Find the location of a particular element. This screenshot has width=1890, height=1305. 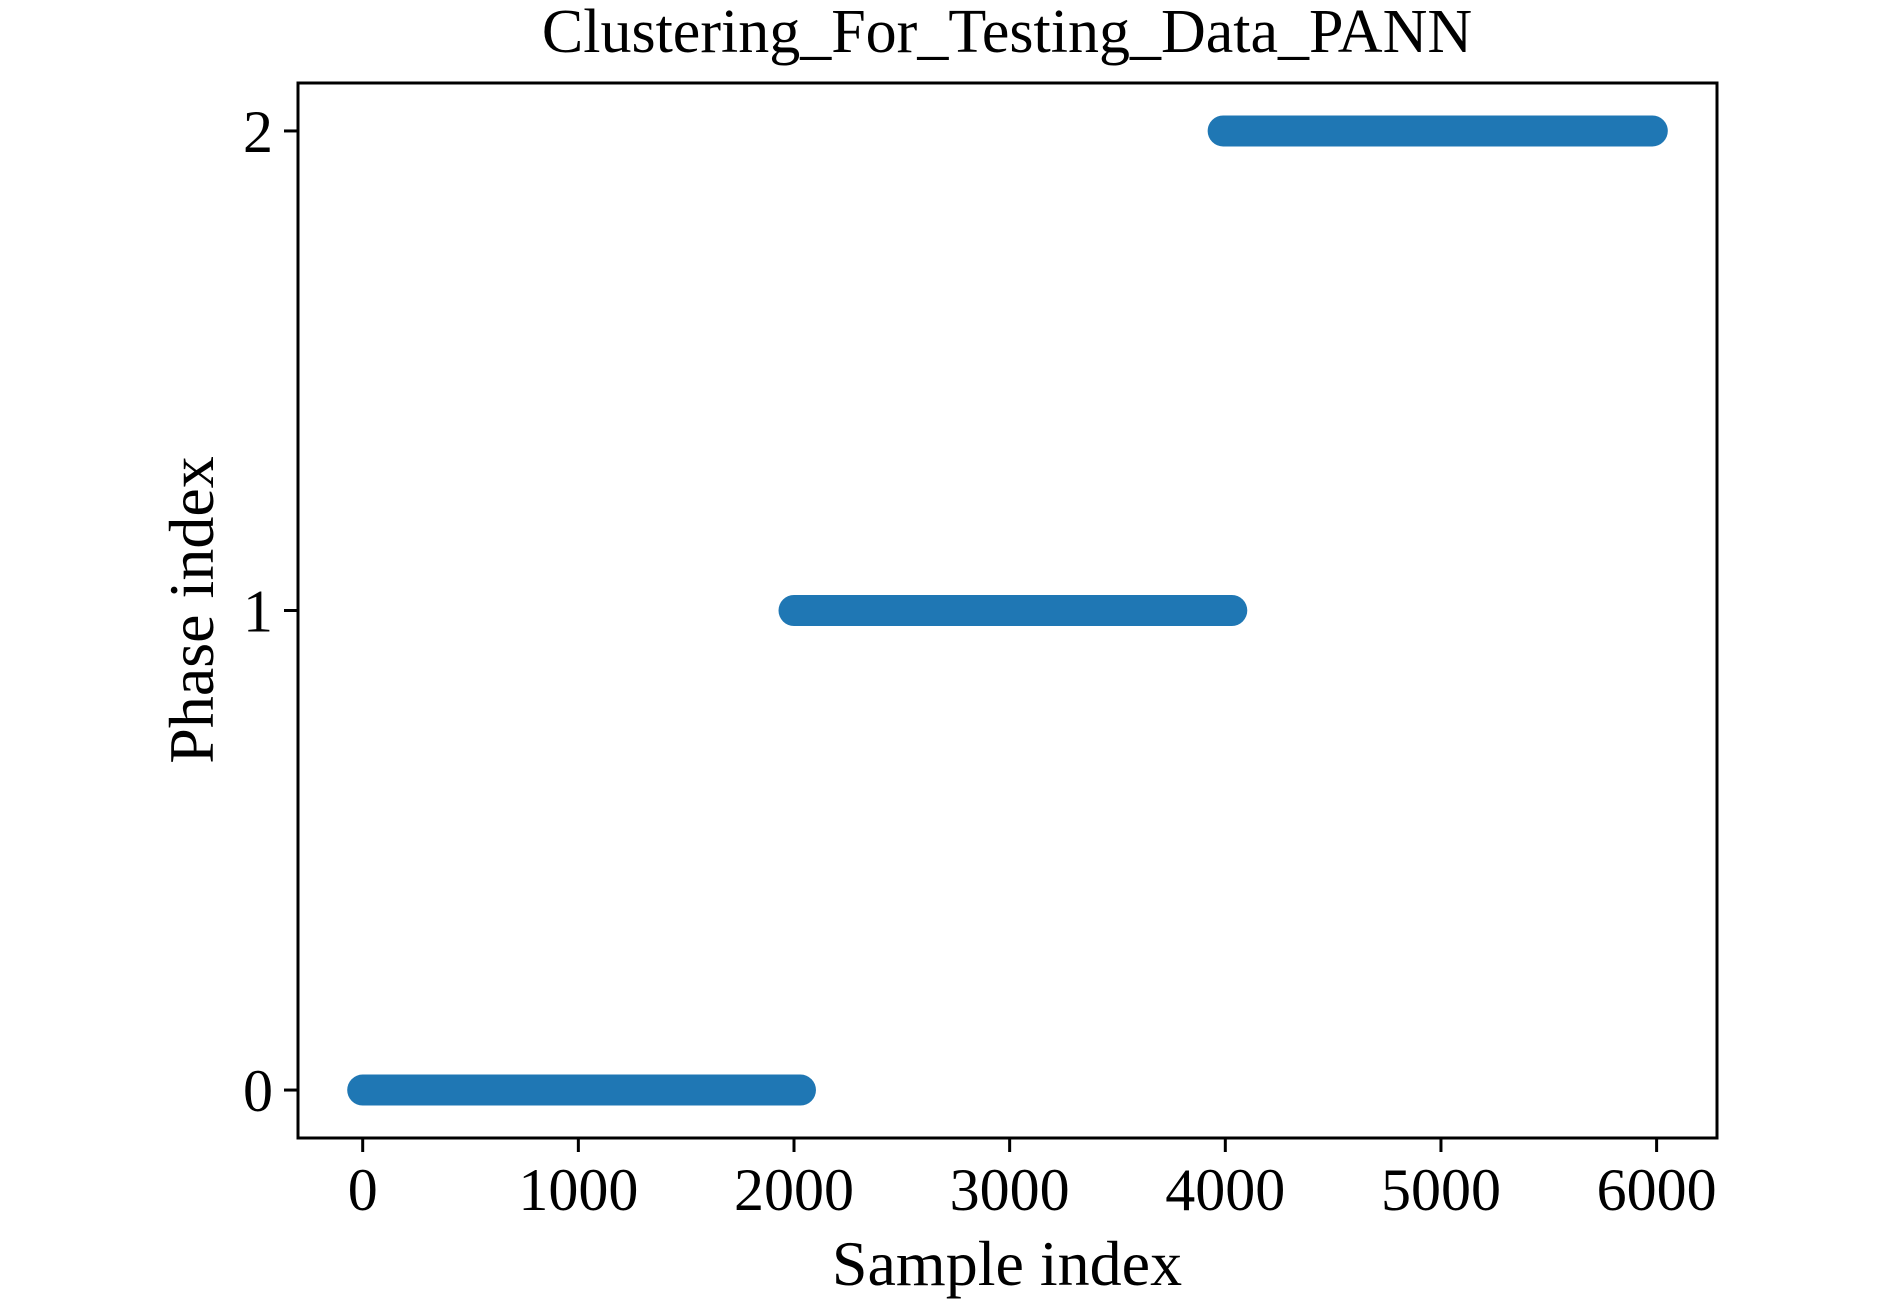

y-tick-label: 0 is located at coordinates (258, 1091).